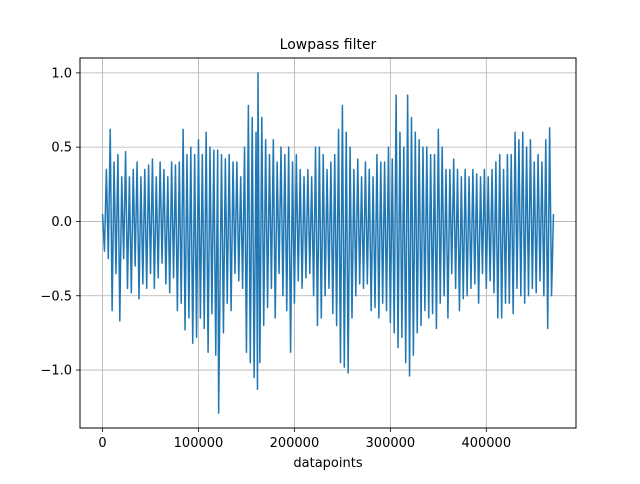 The image size is (640, 484). I want to click on x-axis-label: datapoints, so click(327, 463).